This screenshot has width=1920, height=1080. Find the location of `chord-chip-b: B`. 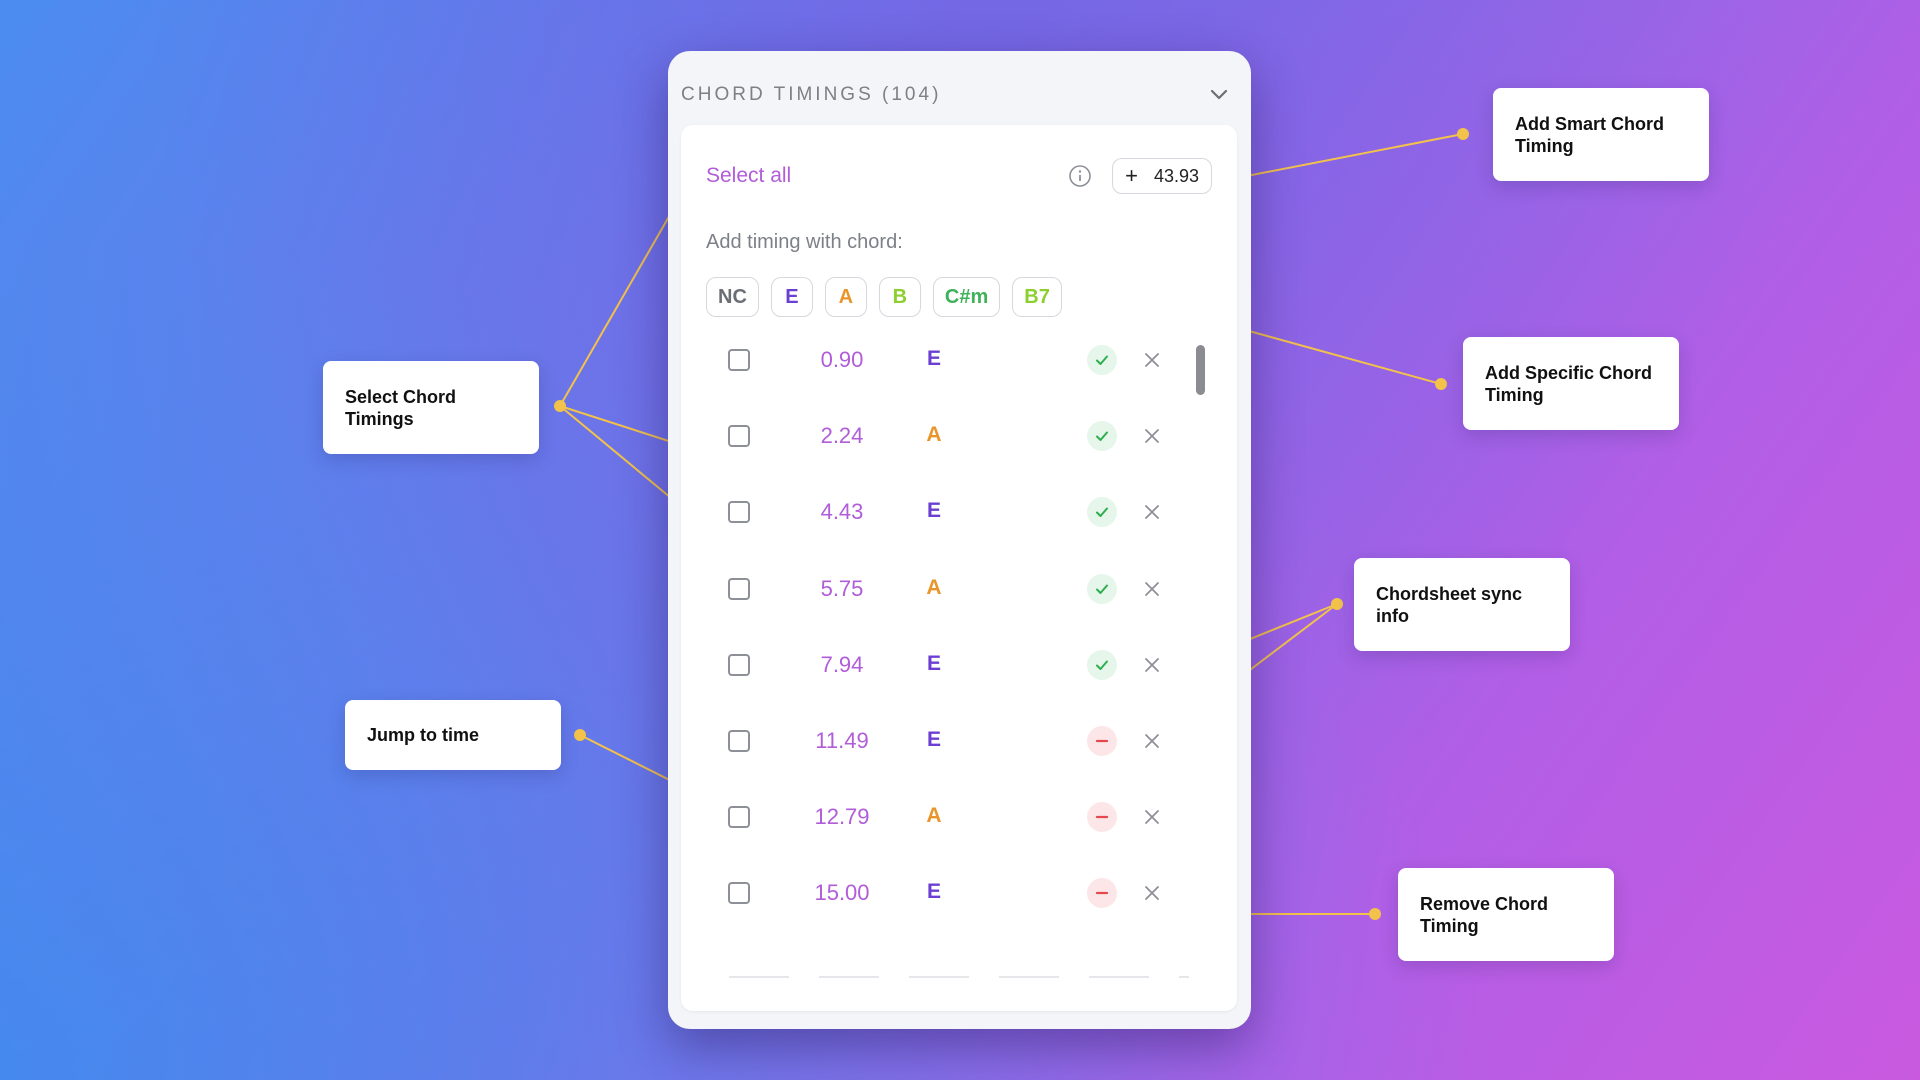

chord-chip-b: B is located at coordinates (899, 297).